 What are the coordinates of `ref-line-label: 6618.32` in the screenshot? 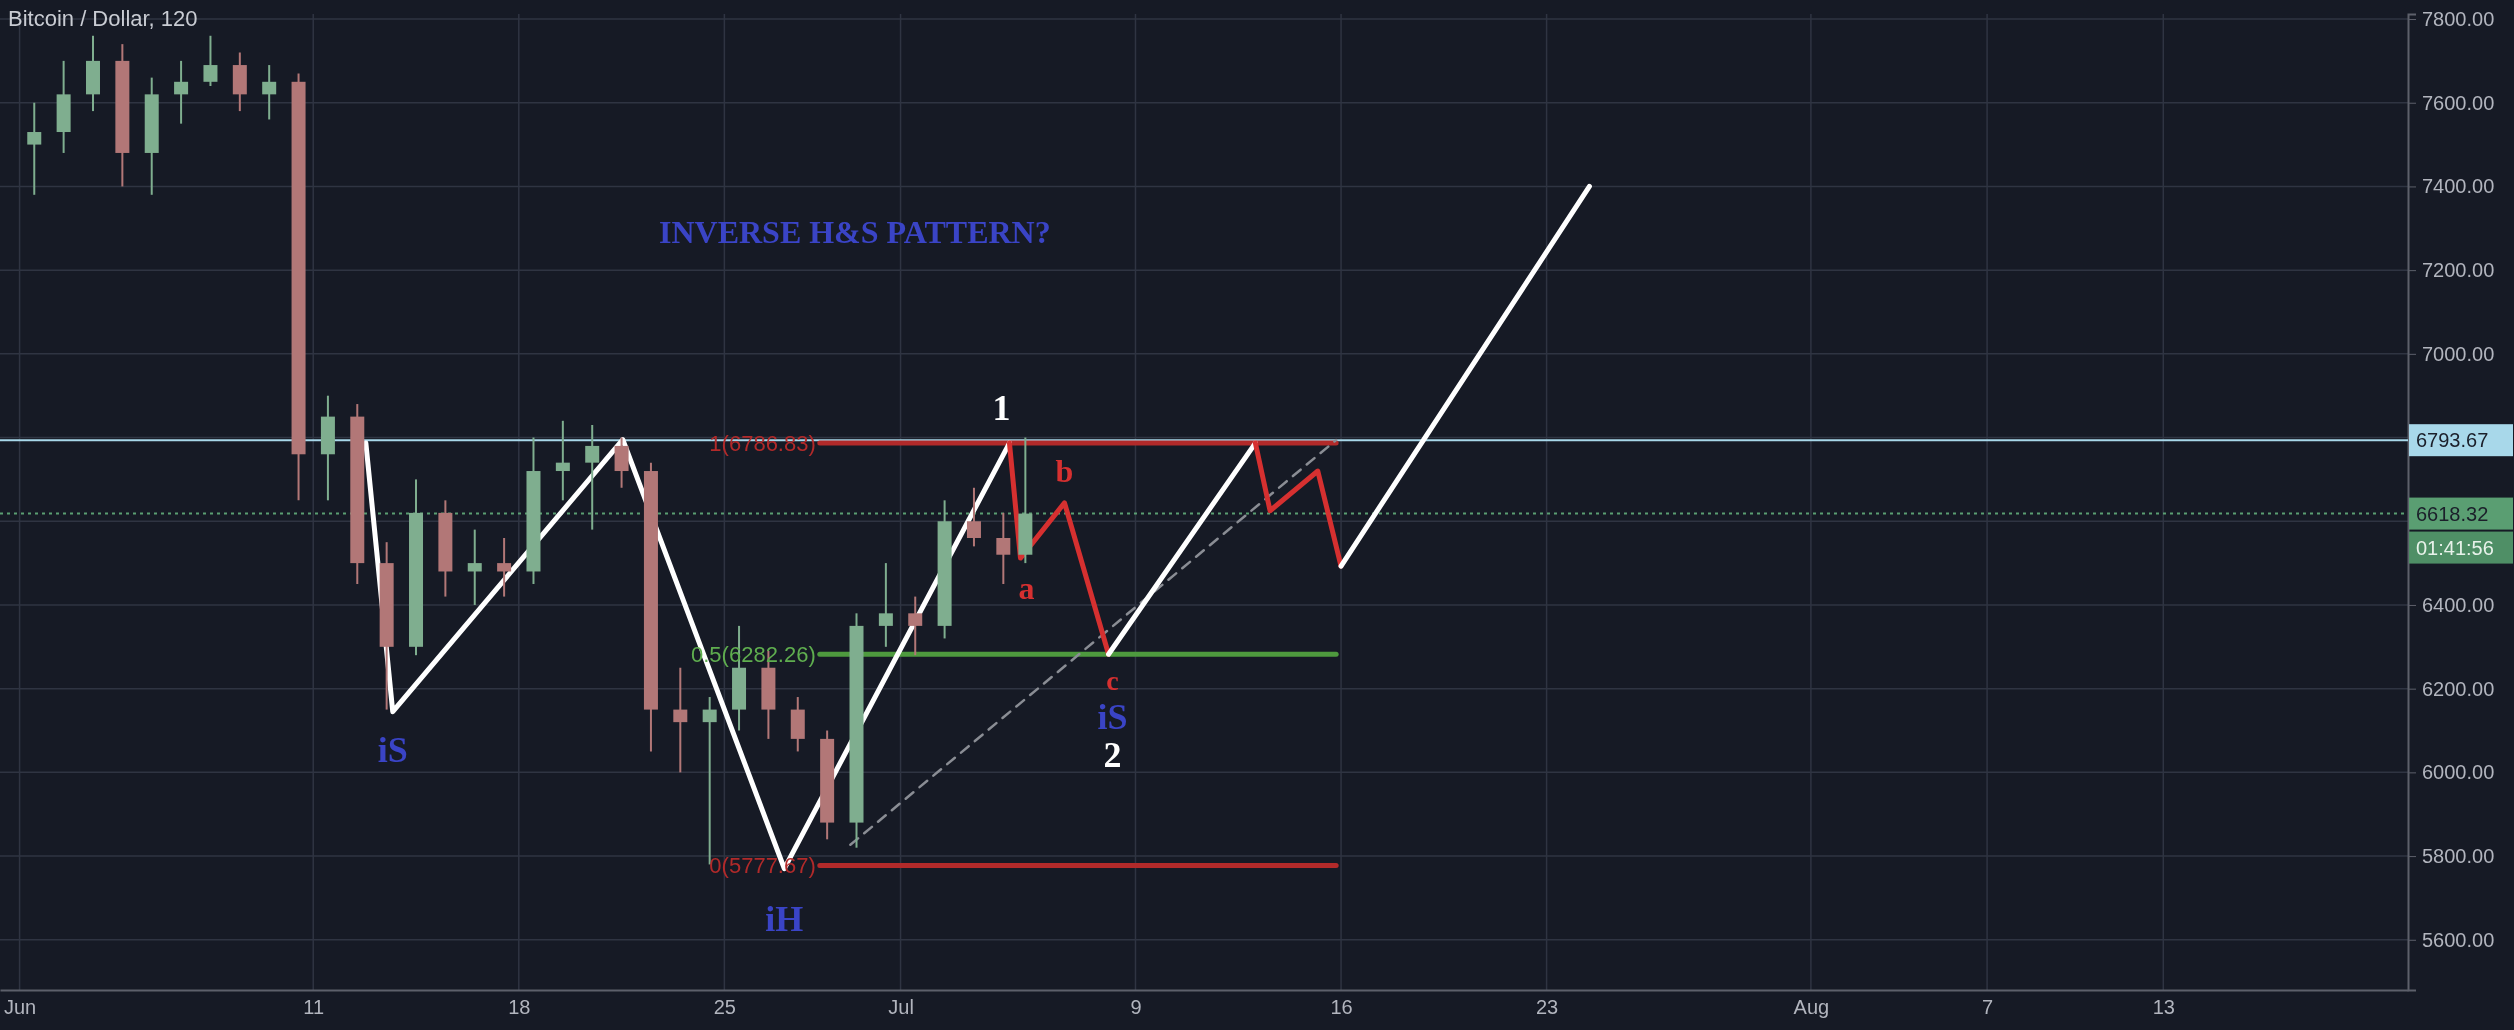 It's located at (2452, 513).